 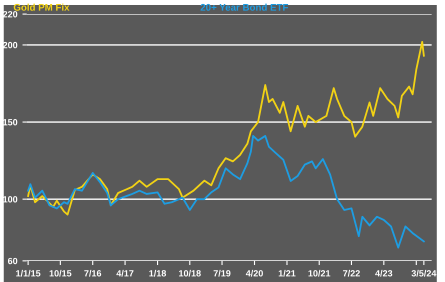 What do you see at coordinates (10, 122) in the screenshot?
I see `y-tick-label: 150` at bounding box center [10, 122].